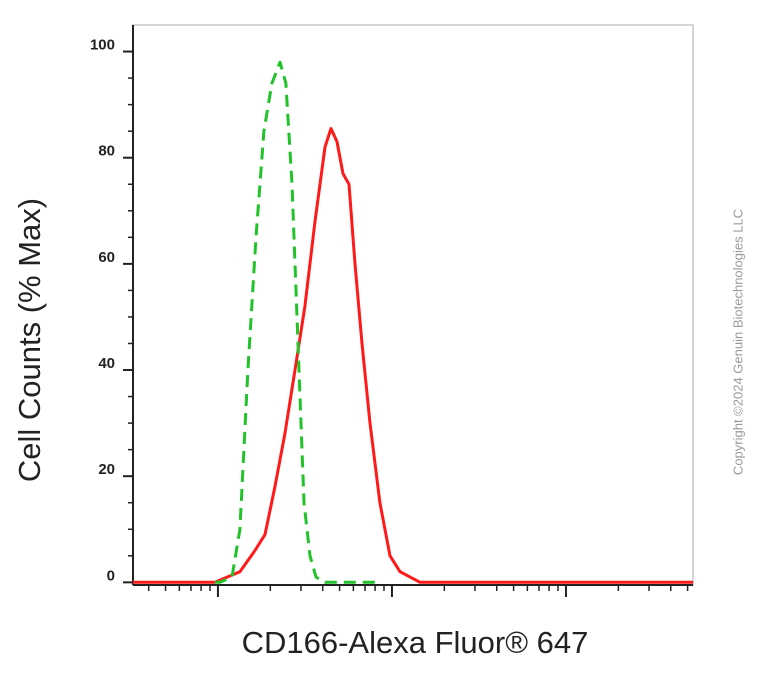 This screenshot has width=778, height=690. Describe the element at coordinates (106, 257) in the screenshot. I see `y-tick-label: 60` at that location.